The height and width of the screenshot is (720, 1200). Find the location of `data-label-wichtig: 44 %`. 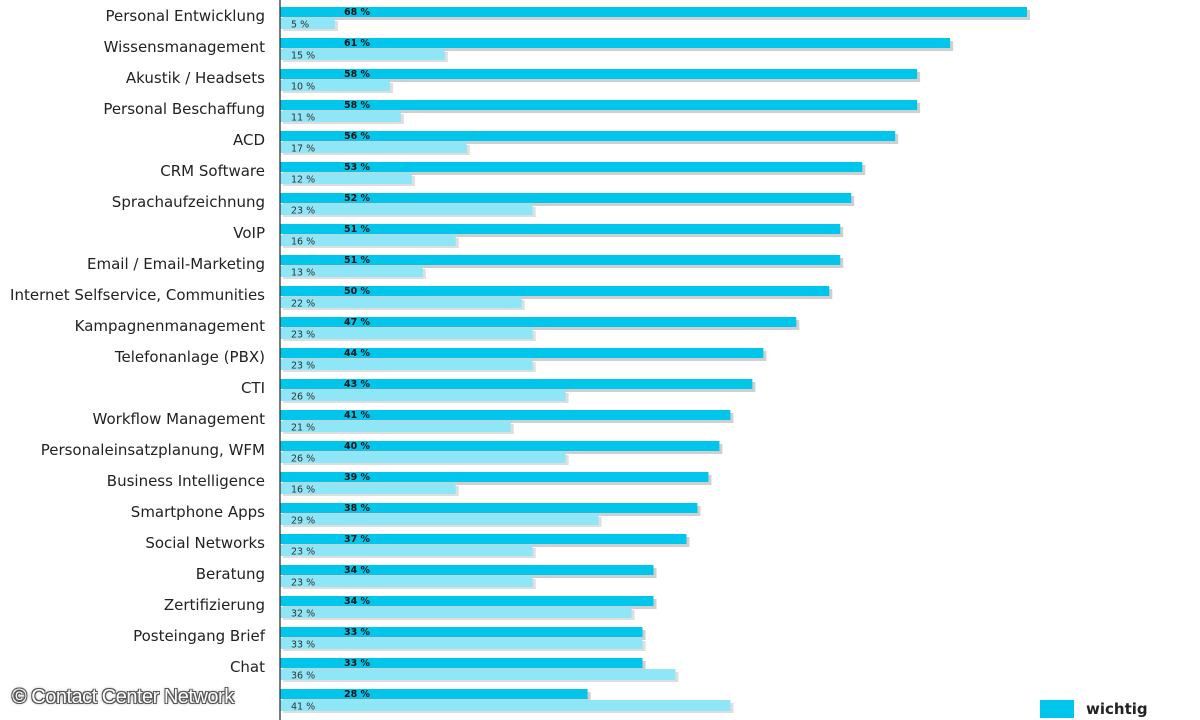

data-label-wichtig: 44 % is located at coordinates (357, 353).